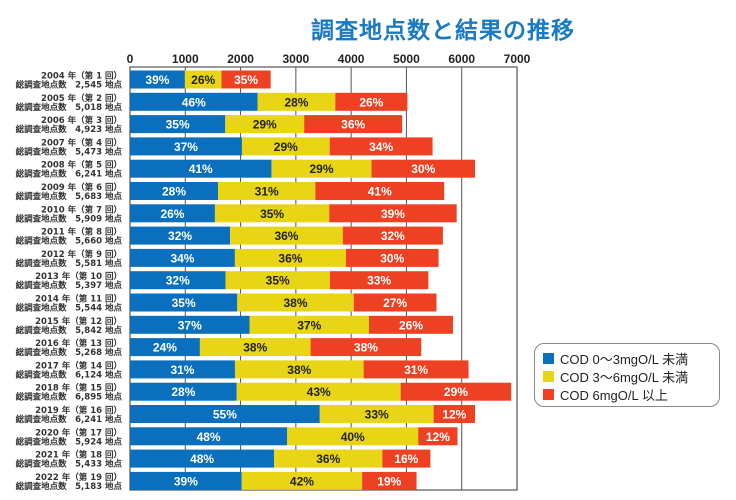  What do you see at coordinates (78, 477) in the screenshot?
I see `row-label-year: 2022 年（第 19 回）` at bounding box center [78, 477].